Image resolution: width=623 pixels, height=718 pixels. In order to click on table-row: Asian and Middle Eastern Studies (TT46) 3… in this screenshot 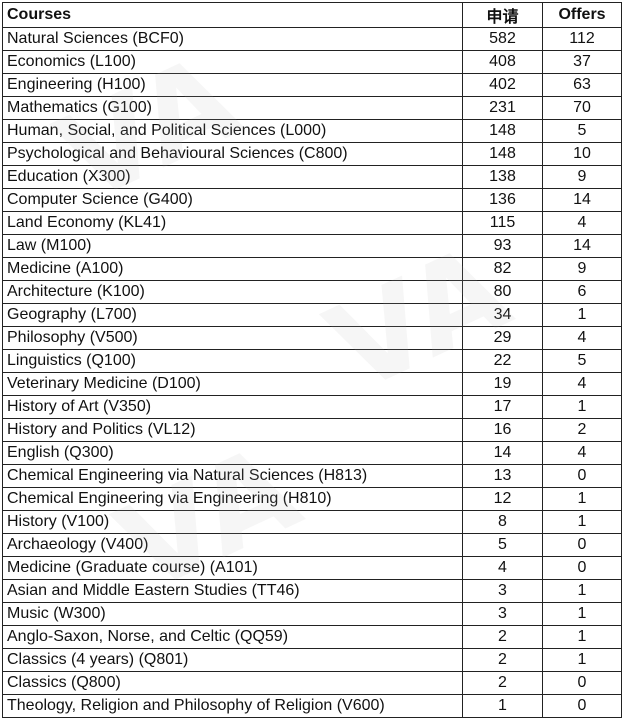, I will do `click(312, 591)`.